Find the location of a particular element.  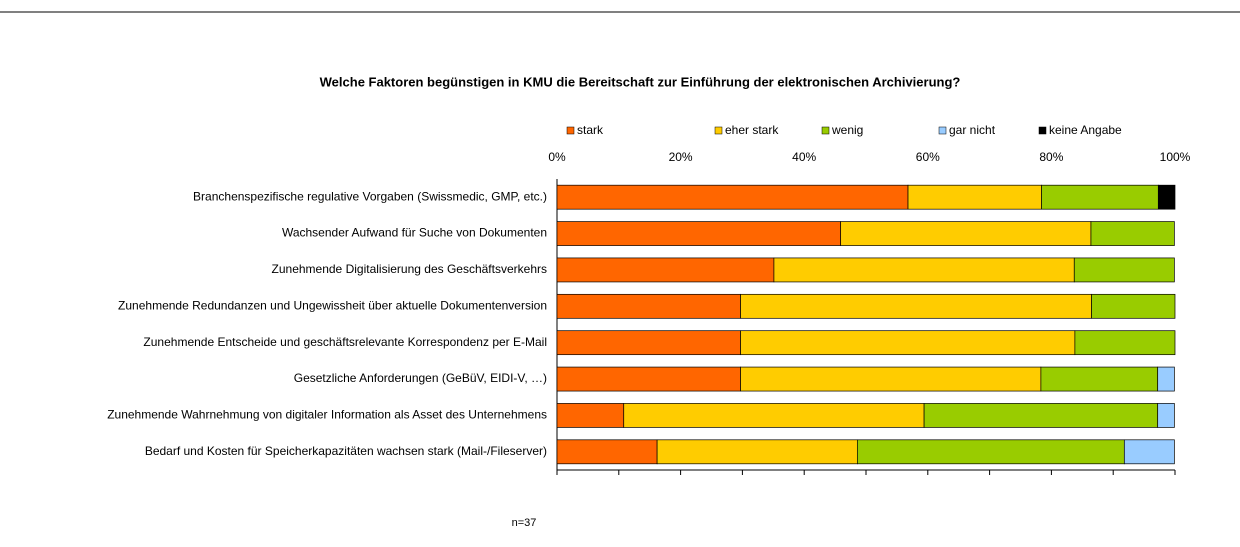

x-tick-label: 100% is located at coordinates (1175, 157).